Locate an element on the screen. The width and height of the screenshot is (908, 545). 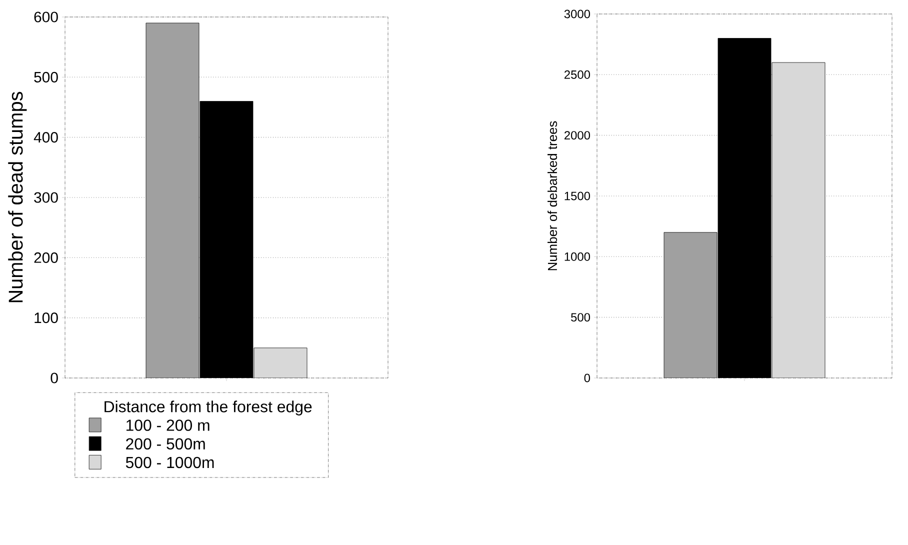
y-tick-label: 2500 is located at coordinates (577, 74).